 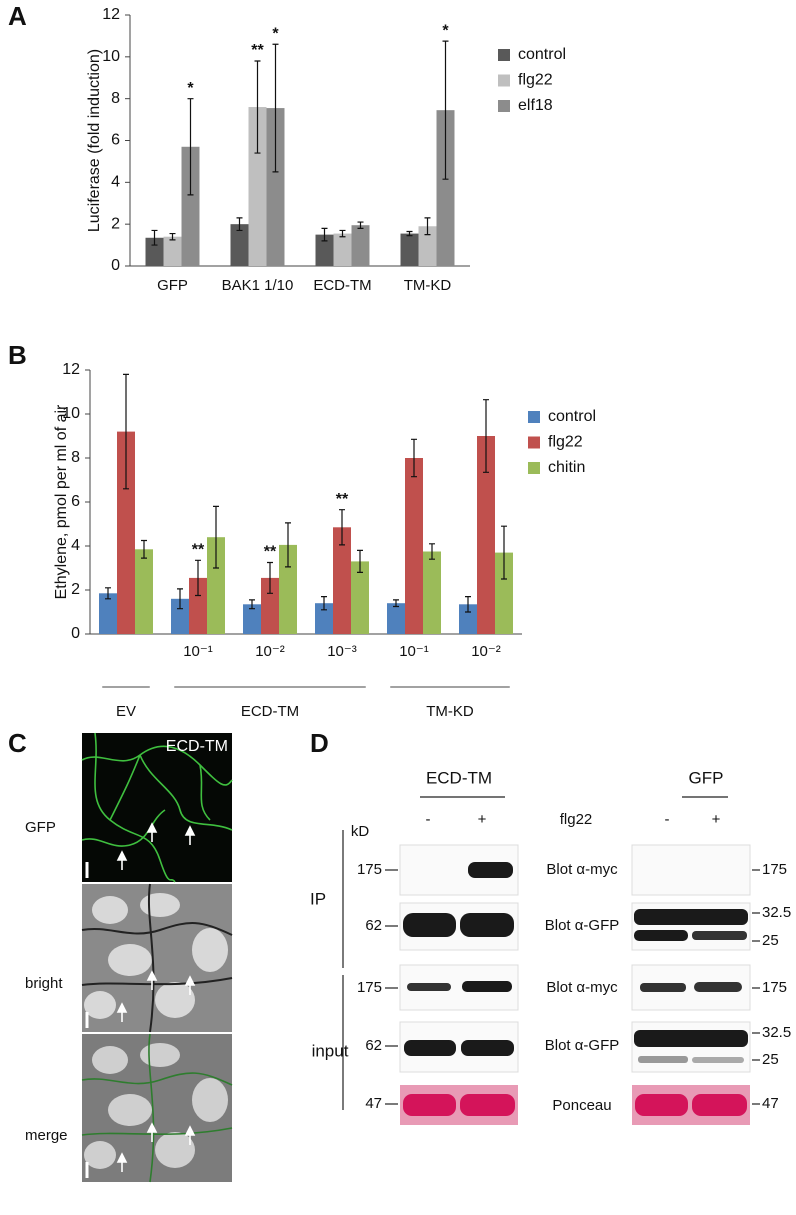 I want to click on treatment-label: flg22, so click(x=576, y=819).